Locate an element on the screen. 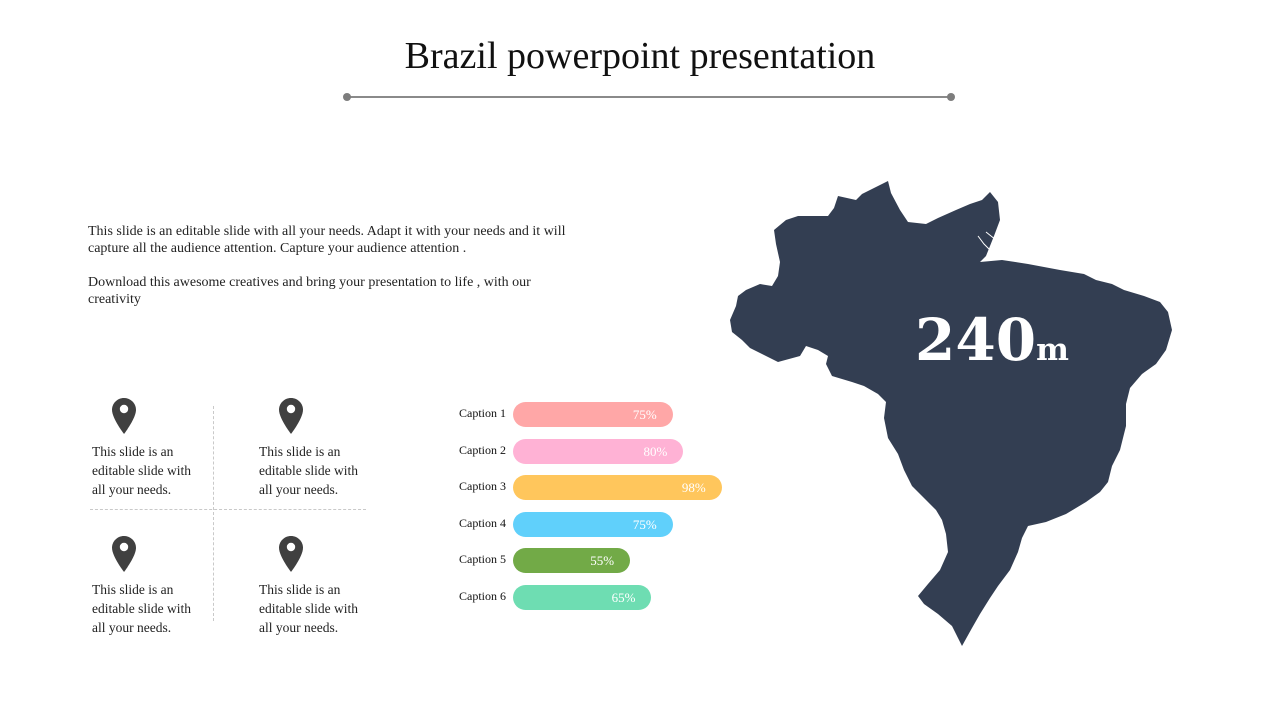  bar-value-label: 55% is located at coordinates (602, 560).